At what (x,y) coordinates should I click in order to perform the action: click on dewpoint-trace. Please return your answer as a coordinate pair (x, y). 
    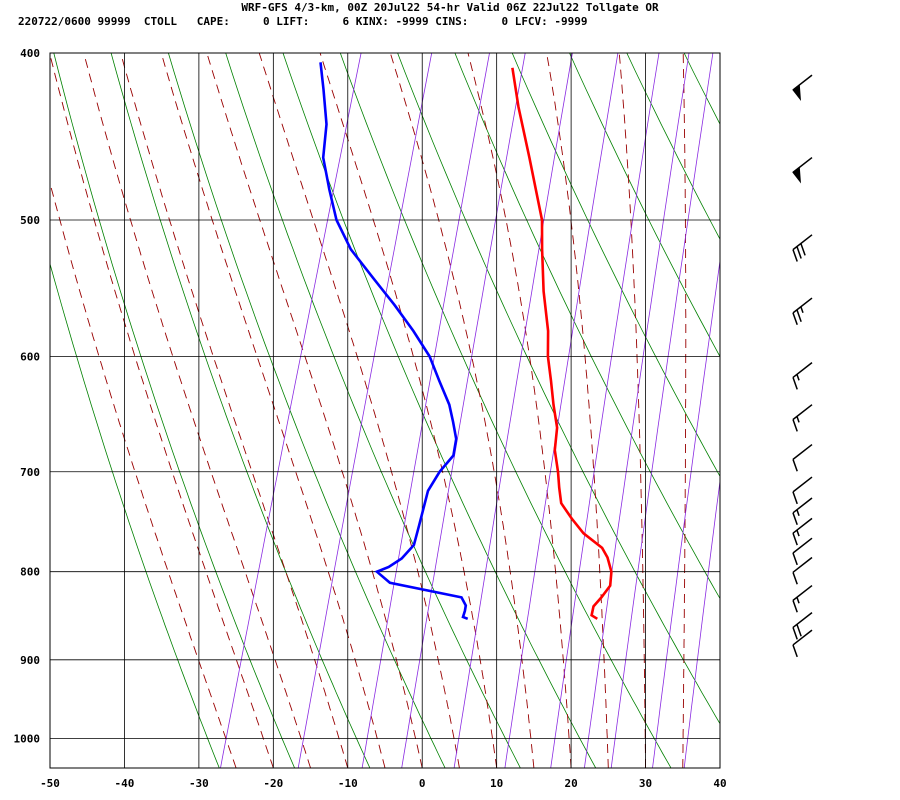
    Looking at the image, I should click on (394, 341).